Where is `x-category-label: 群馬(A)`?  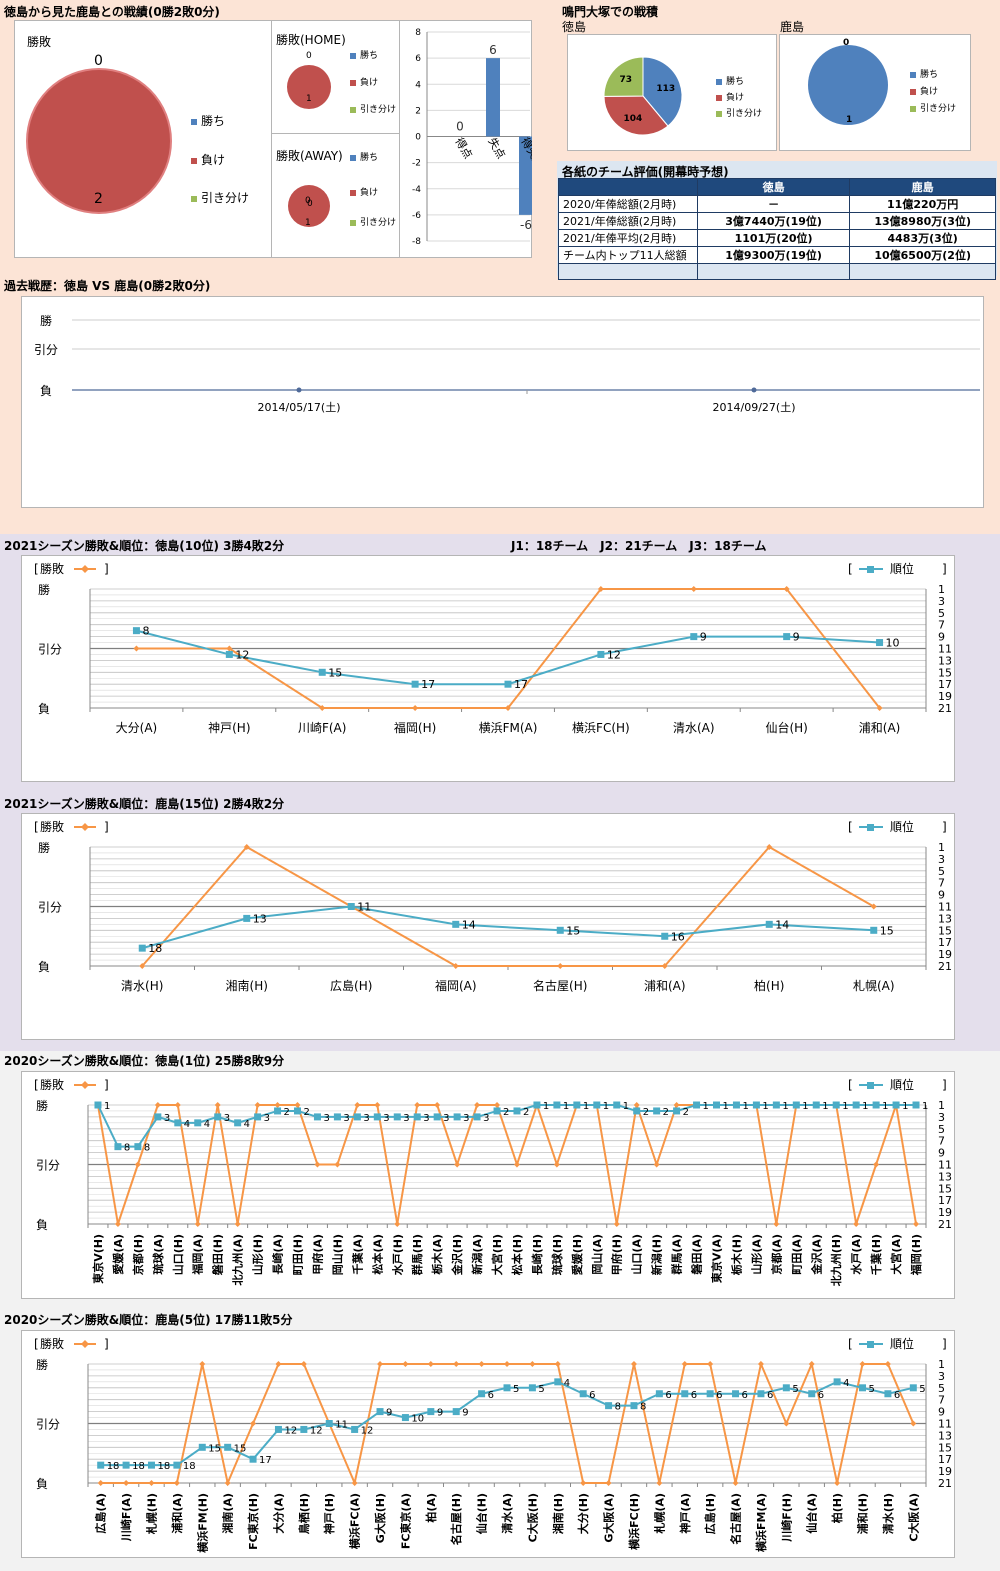
x-category-label: 群馬(A) is located at coordinates (677, 1255).